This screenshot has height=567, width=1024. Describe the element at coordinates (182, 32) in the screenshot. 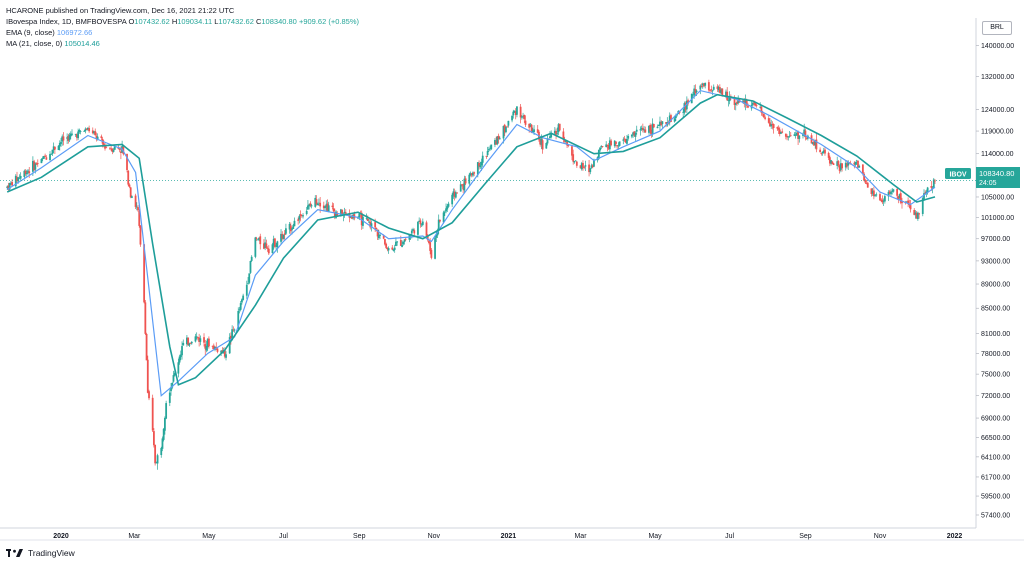

I see `ema-legend-line: EMA (9, close) 106972.66` at that location.